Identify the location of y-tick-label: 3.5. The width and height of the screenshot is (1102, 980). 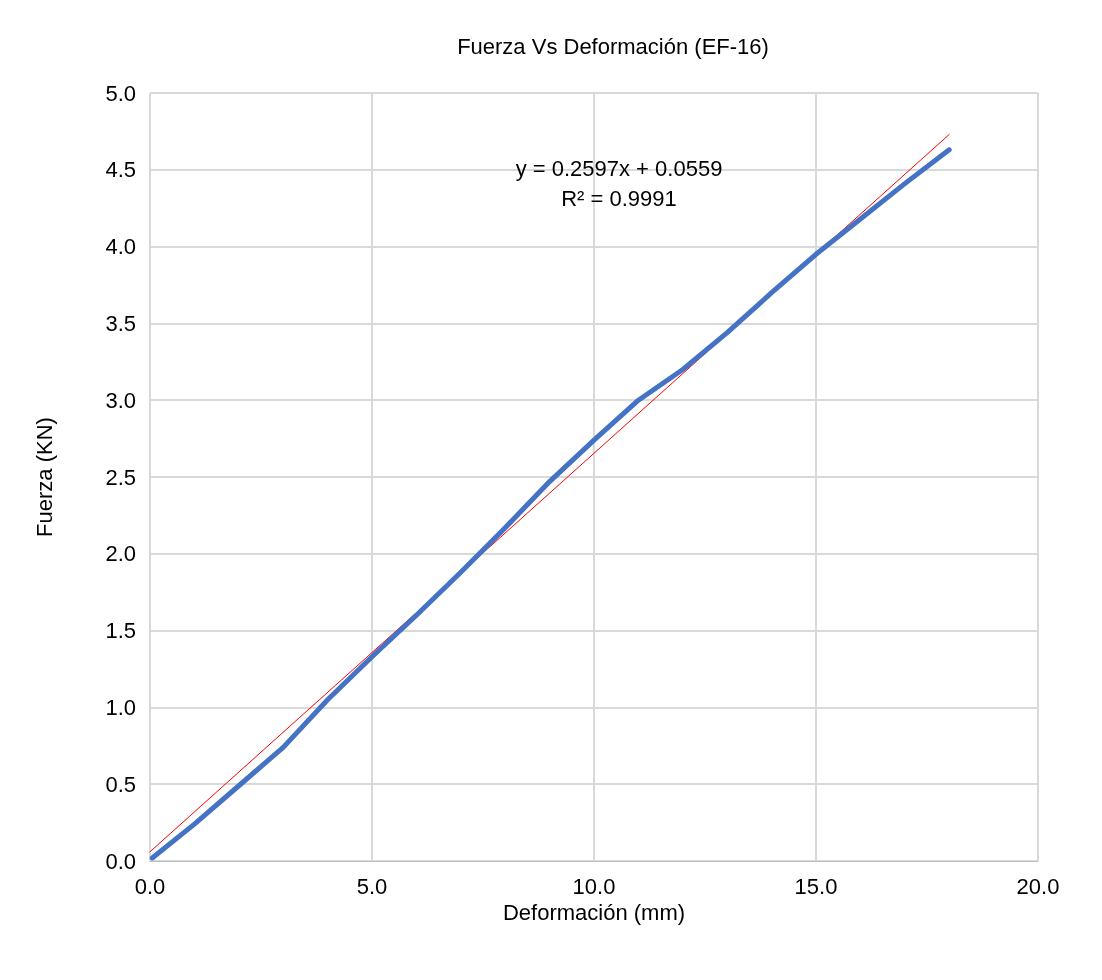
(120, 323).